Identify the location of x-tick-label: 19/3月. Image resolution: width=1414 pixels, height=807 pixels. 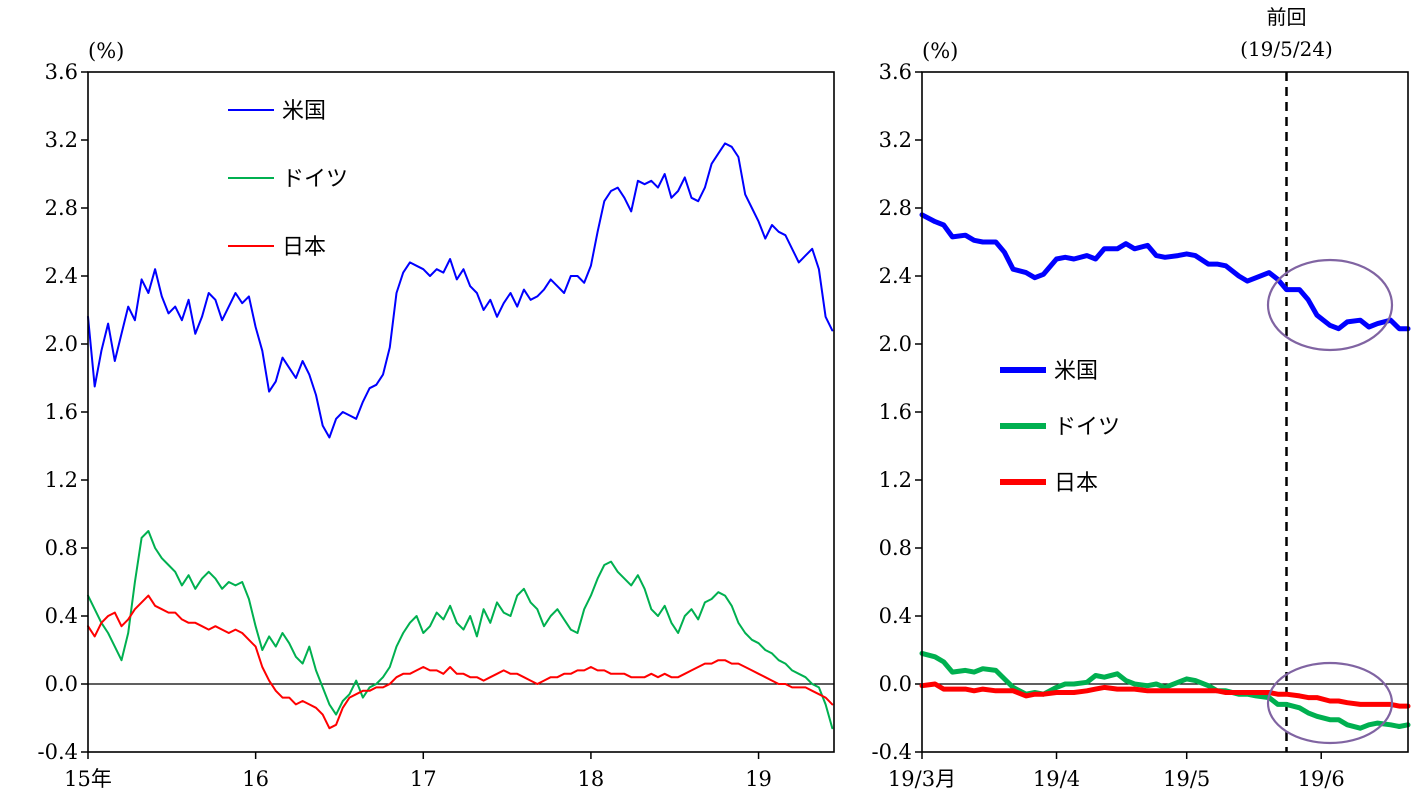
(922, 779).